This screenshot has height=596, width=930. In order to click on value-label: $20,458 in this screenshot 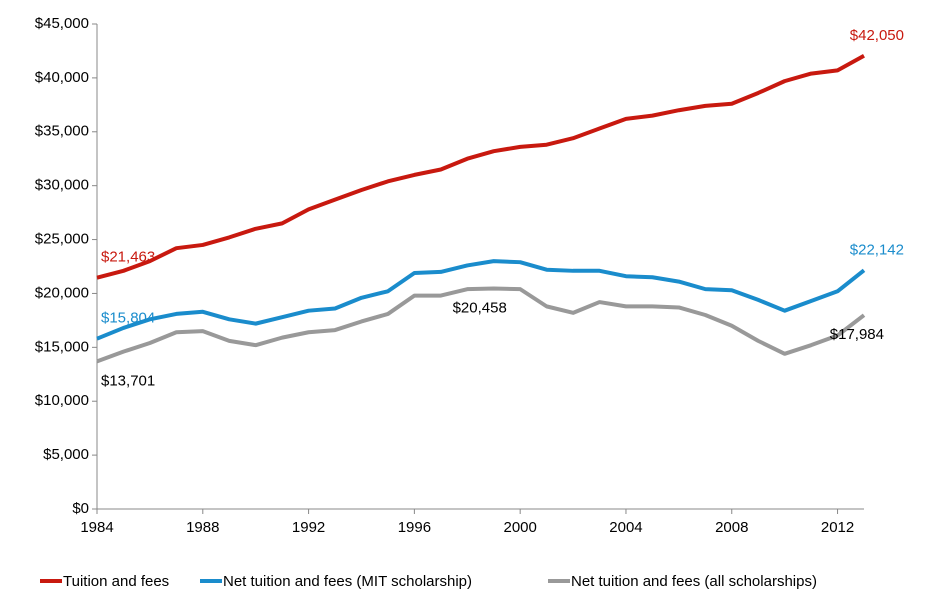, I will do `click(480, 307)`.